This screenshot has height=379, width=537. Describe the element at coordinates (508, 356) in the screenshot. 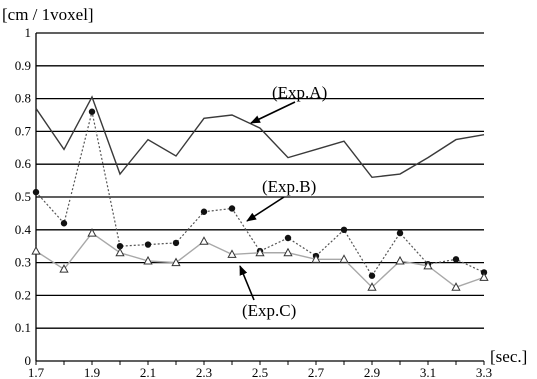

I see `x-axis-label: [sec.]` at that location.